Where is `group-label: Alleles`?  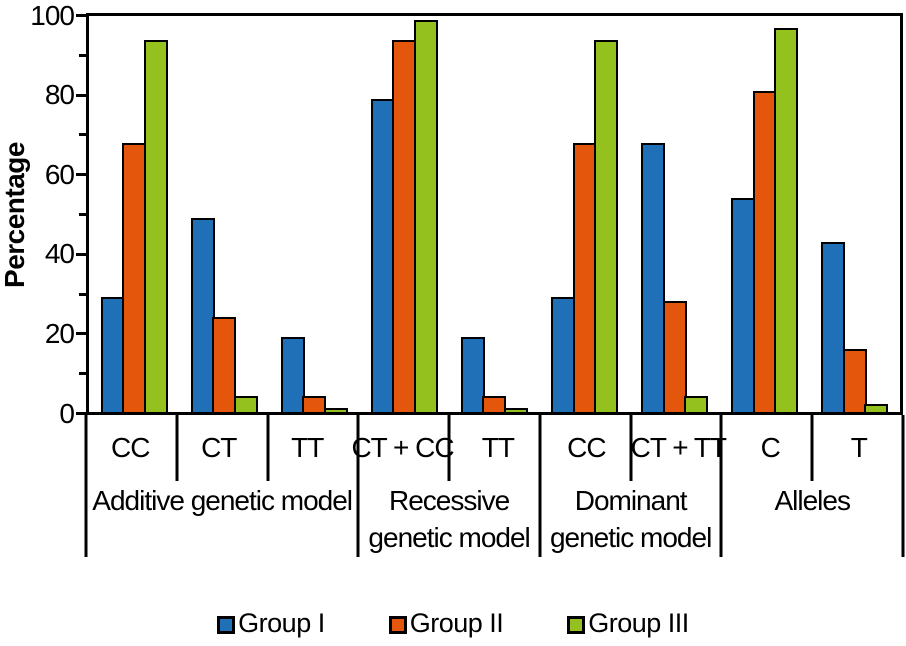
group-label: Alleles is located at coordinates (812, 500).